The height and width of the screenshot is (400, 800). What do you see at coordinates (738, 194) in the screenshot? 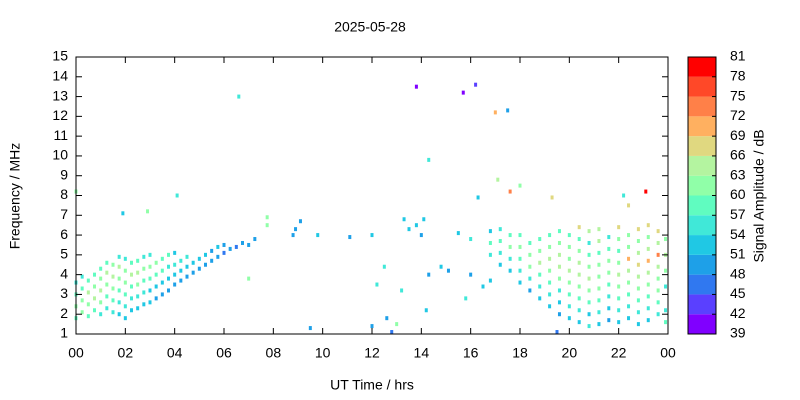
I see `colorbar-tick-label: 60` at bounding box center [738, 194].